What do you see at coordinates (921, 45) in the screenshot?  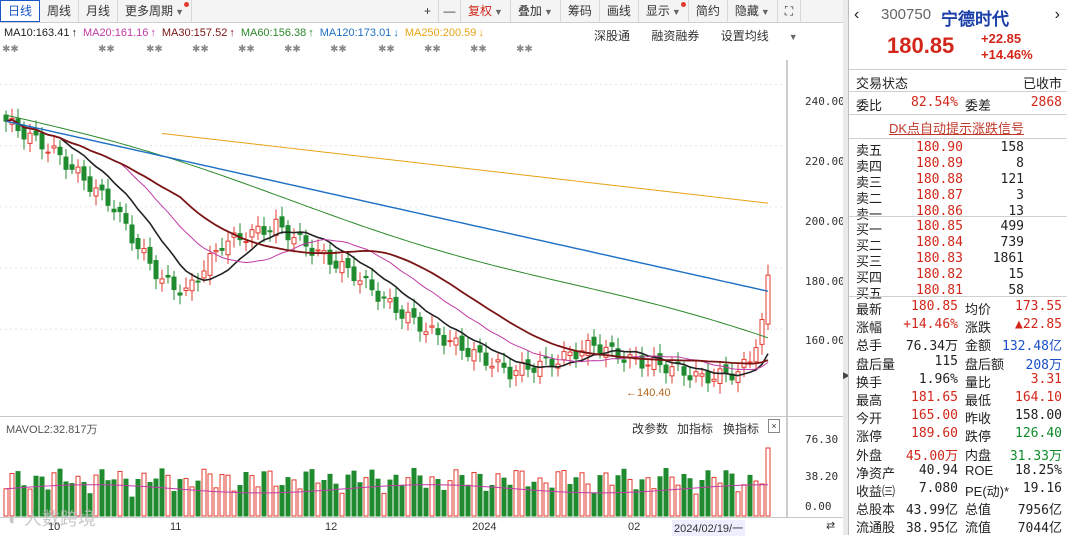 I see `last-price: 180.85` at bounding box center [921, 45].